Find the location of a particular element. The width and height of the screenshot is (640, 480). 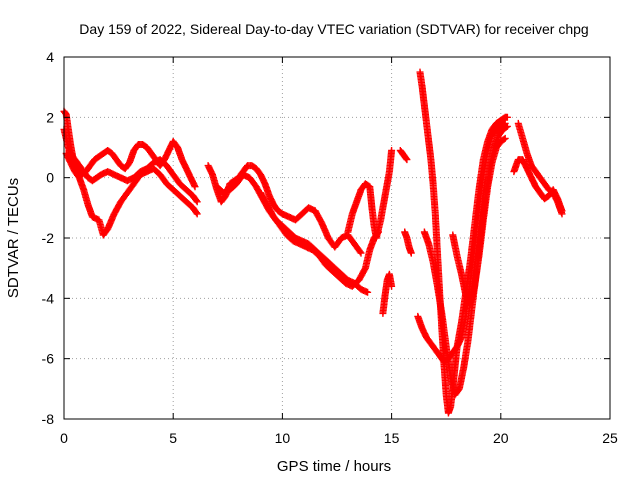

x-tick-label: 20 is located at coordinates (501, 438).